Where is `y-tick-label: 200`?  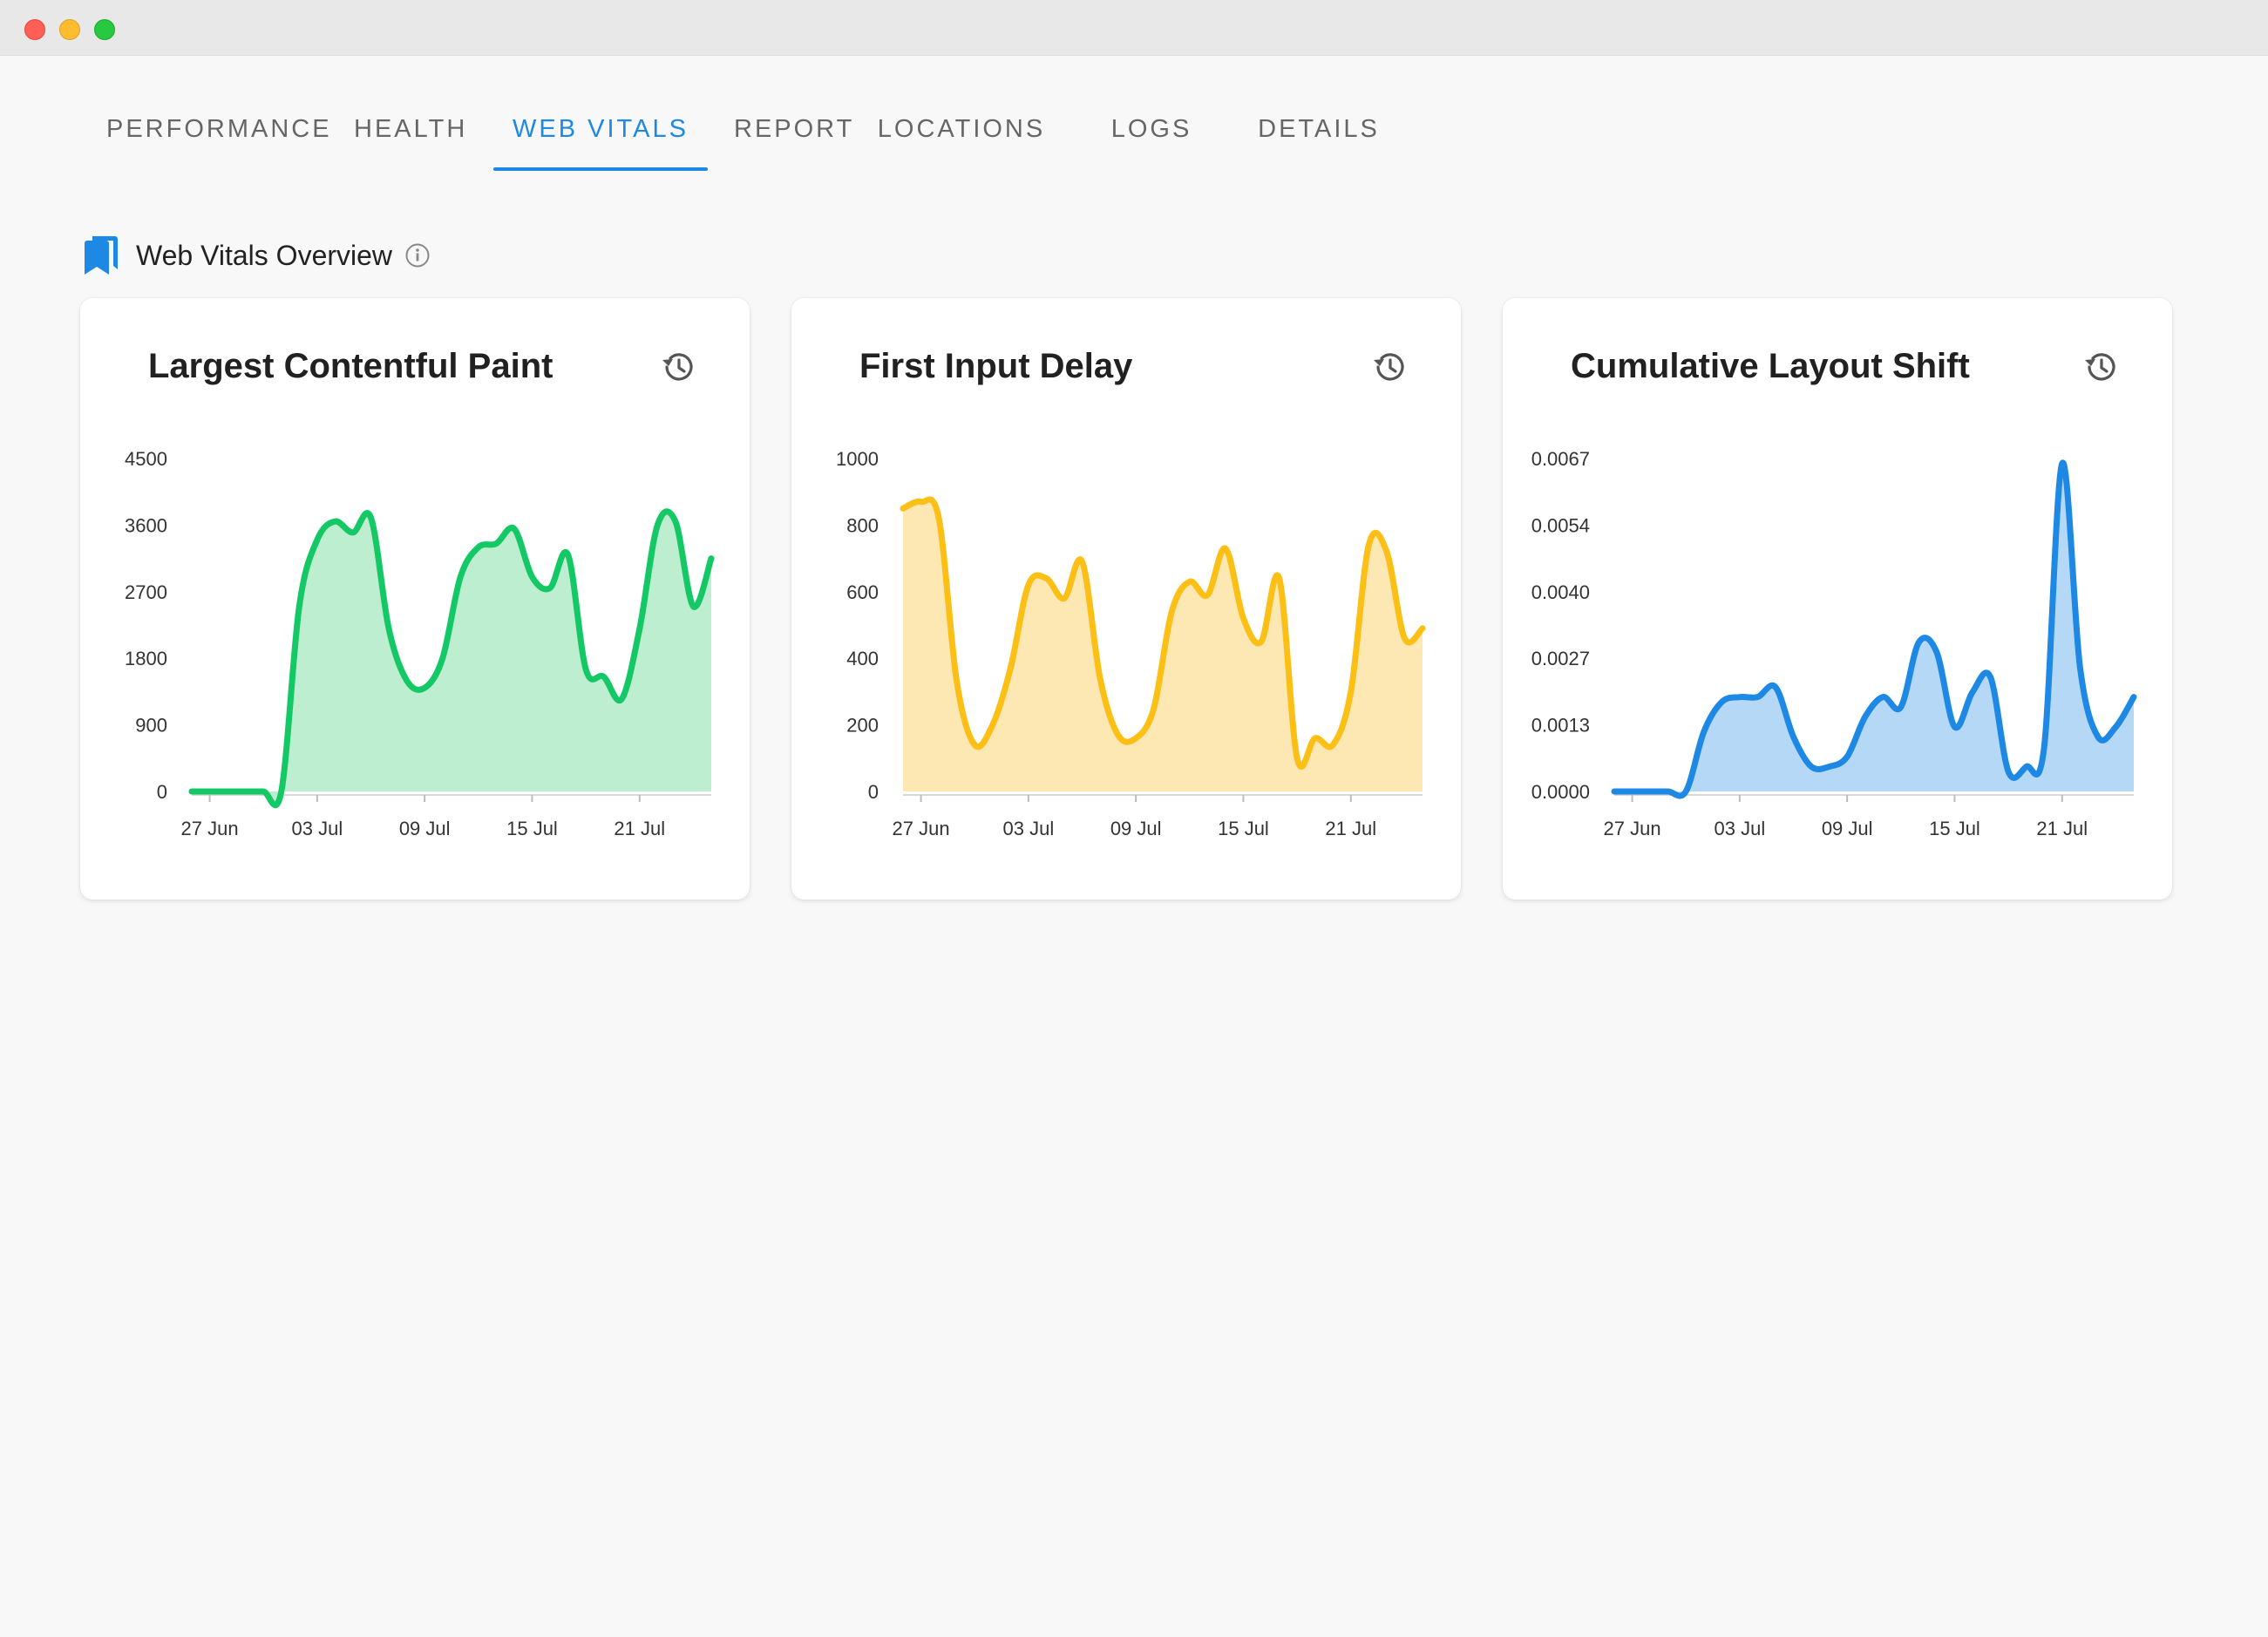 y-tick-label: 200 is located at coordinates (862, 726).